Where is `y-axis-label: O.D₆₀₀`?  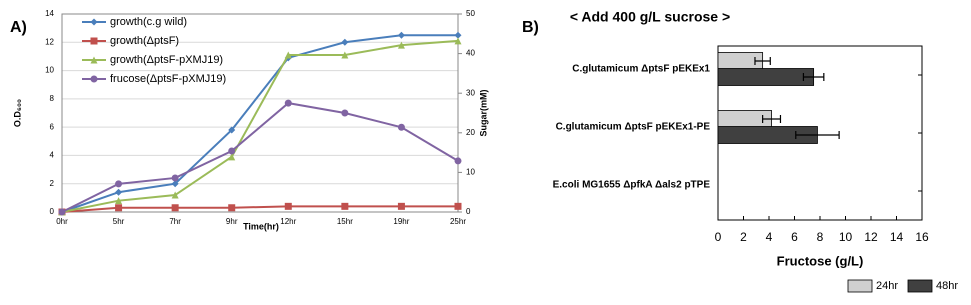
y-axis-label: O.D₆₀₀ is located at coordinates (17, 113).